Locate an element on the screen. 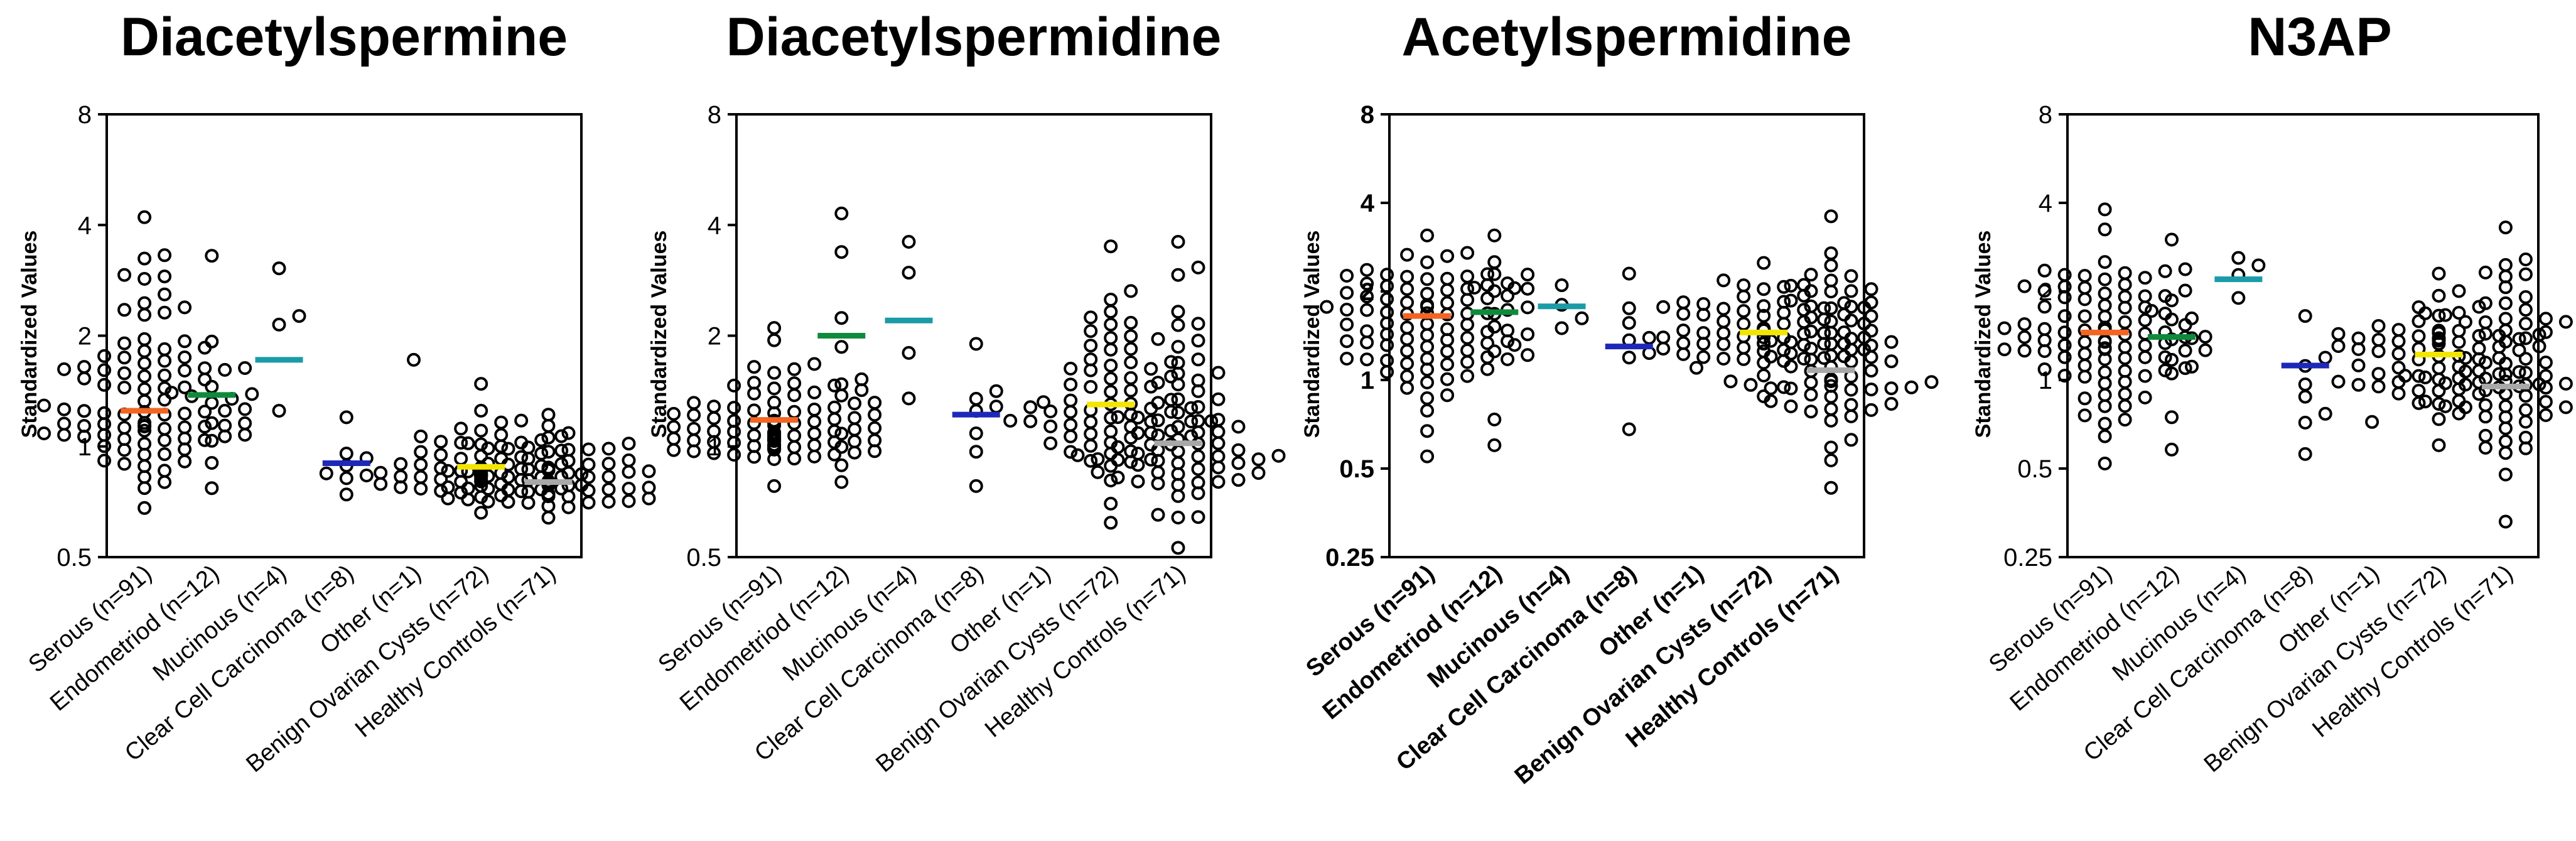 This screenshot has height=841, width=2576. y-tick-label: 0.5 is located at coordinates (74, 558).